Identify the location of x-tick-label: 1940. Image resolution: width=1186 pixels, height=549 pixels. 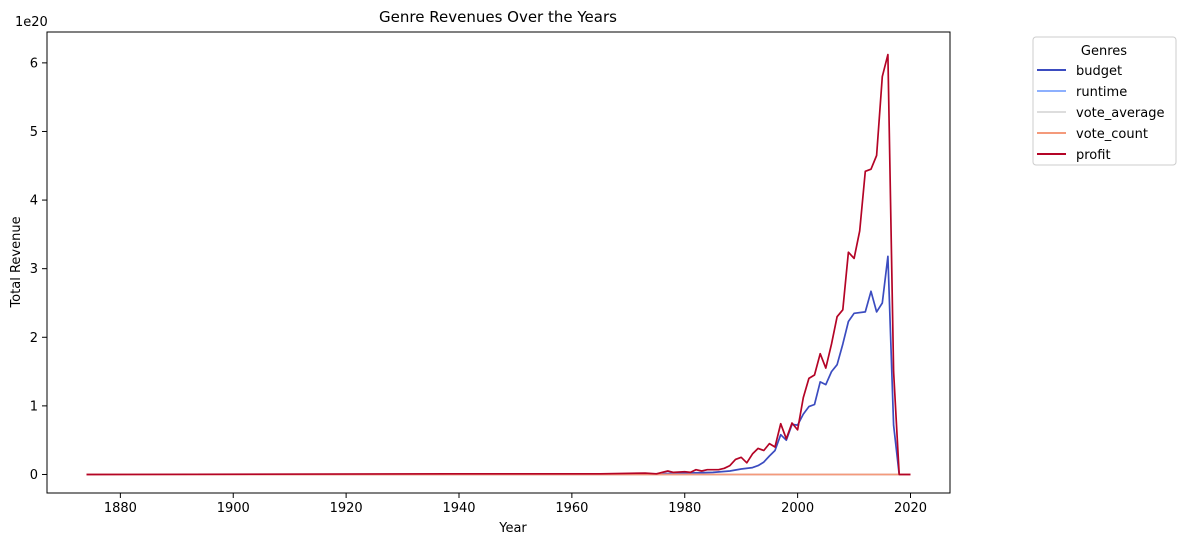
(458, 508).